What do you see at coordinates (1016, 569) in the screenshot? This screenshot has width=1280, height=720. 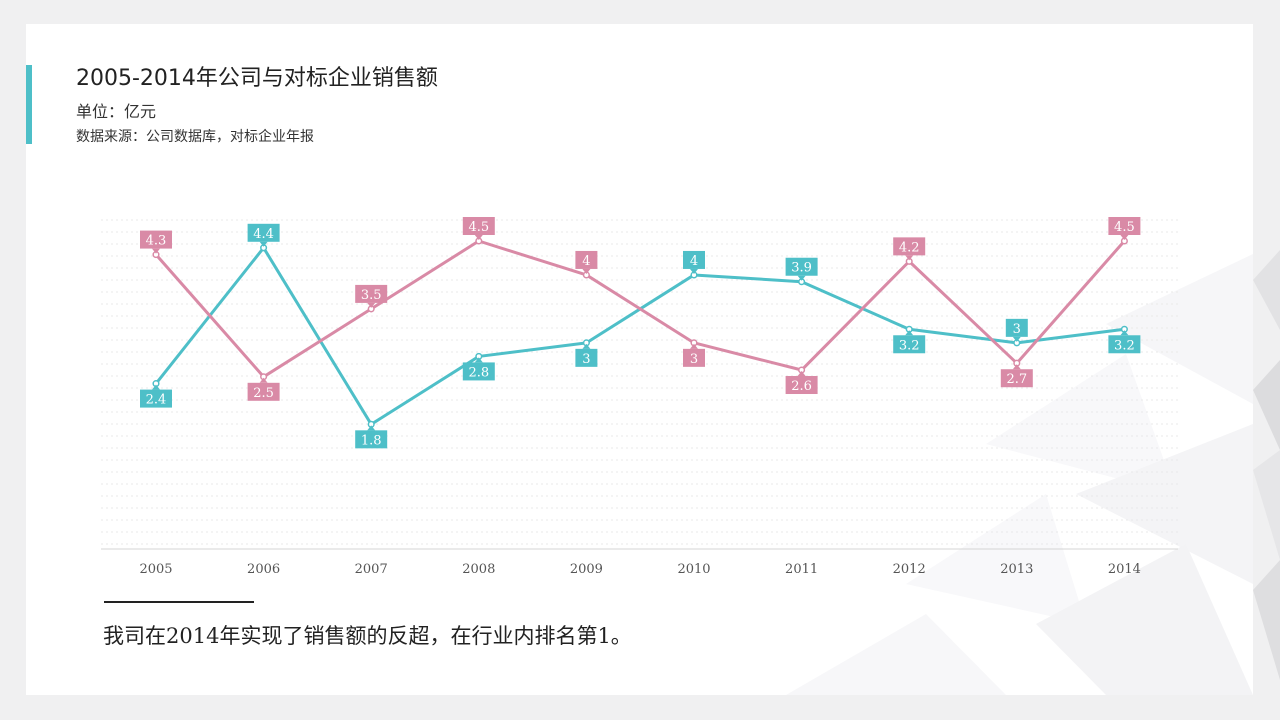 I see `x-tick-label: 2013` at bounding box center [1016, 569].